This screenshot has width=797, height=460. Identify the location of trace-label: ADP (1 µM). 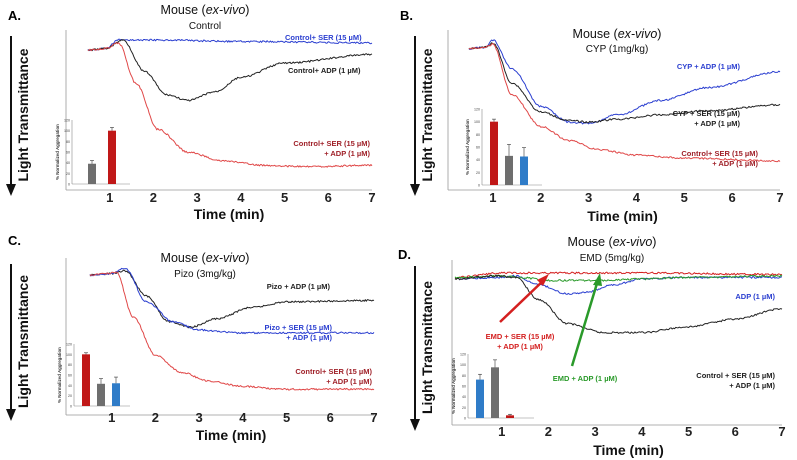
(755, 296).